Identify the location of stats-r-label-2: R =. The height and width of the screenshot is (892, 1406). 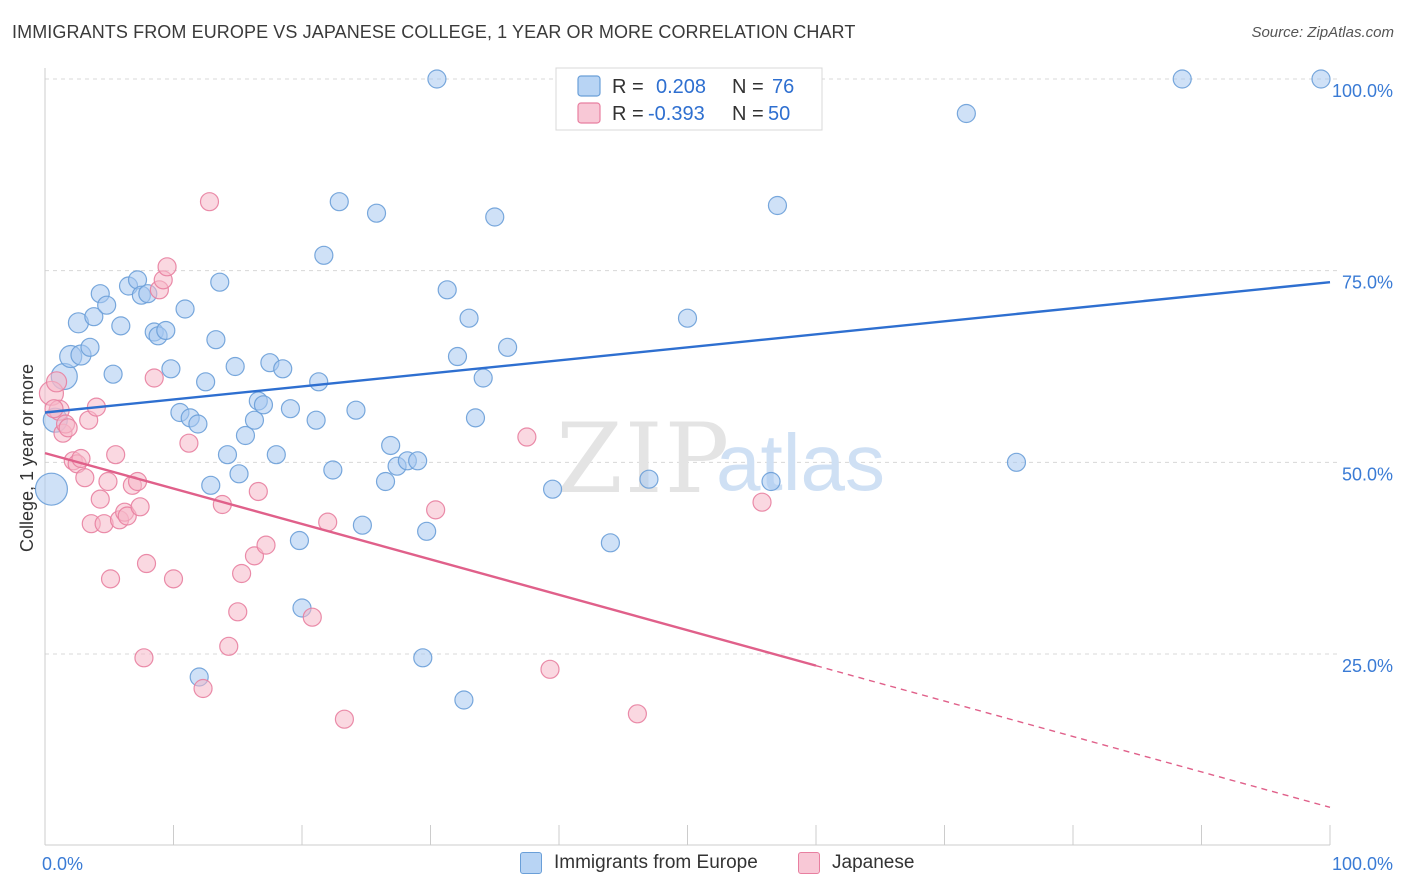
(628, 114).